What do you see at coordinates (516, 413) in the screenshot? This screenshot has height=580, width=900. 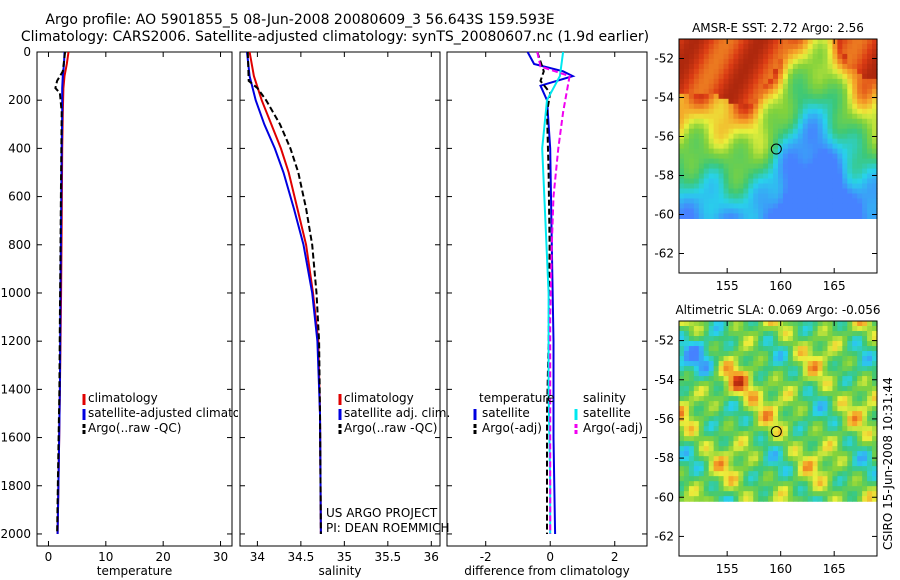 I see `diff-legend-temperature: temperature satellite Argo(-adj)` at bounding box center [516, 413].